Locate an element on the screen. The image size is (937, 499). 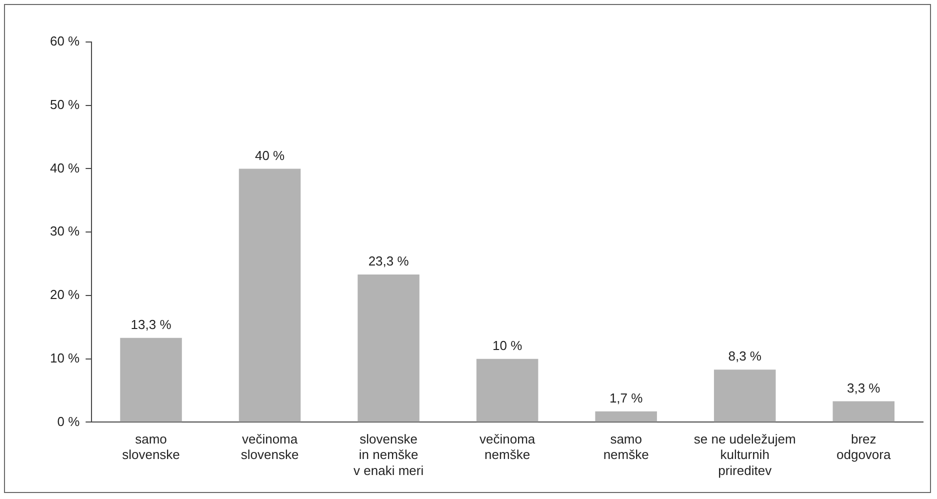
y-tick-label: 0 % is located at coordinates (68, 421).